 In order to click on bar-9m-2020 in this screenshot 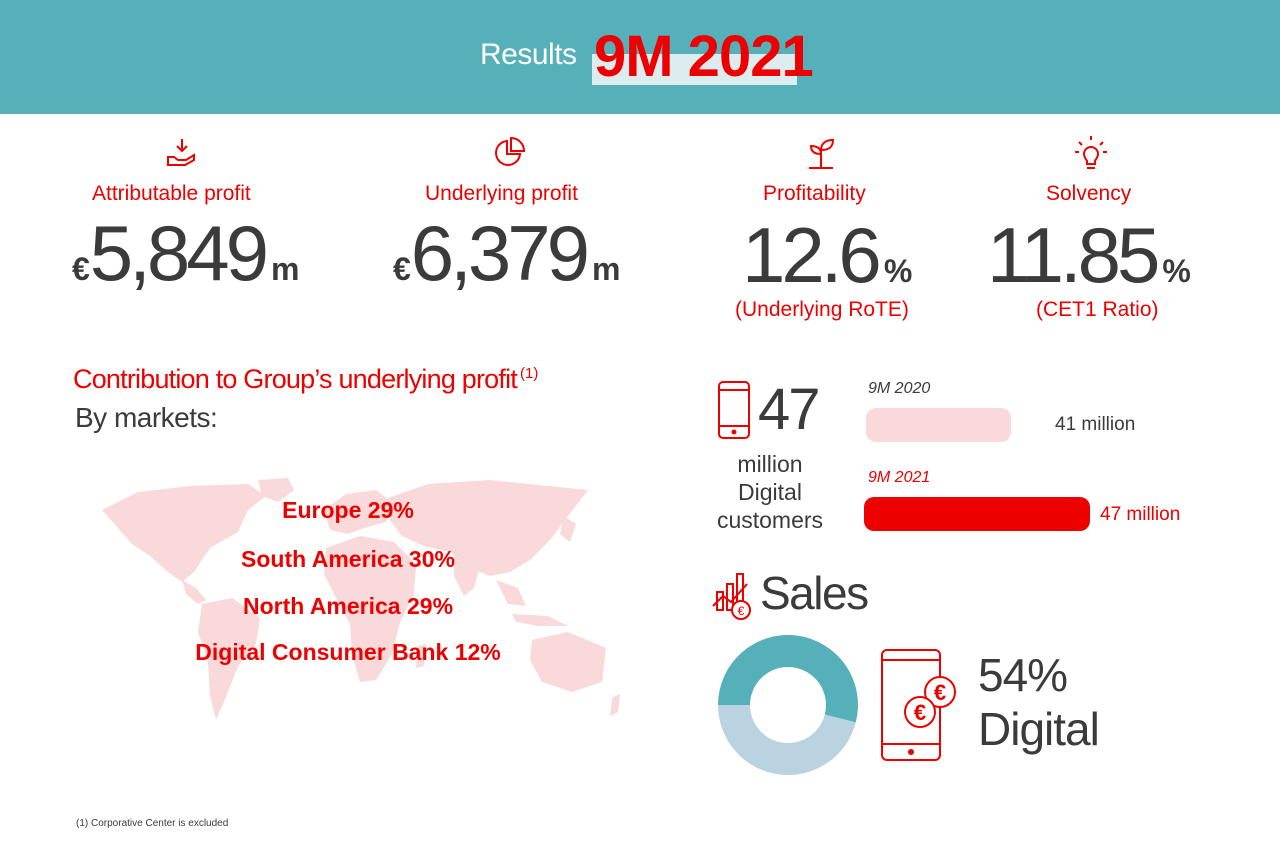, I will do `click(939, 425)`.